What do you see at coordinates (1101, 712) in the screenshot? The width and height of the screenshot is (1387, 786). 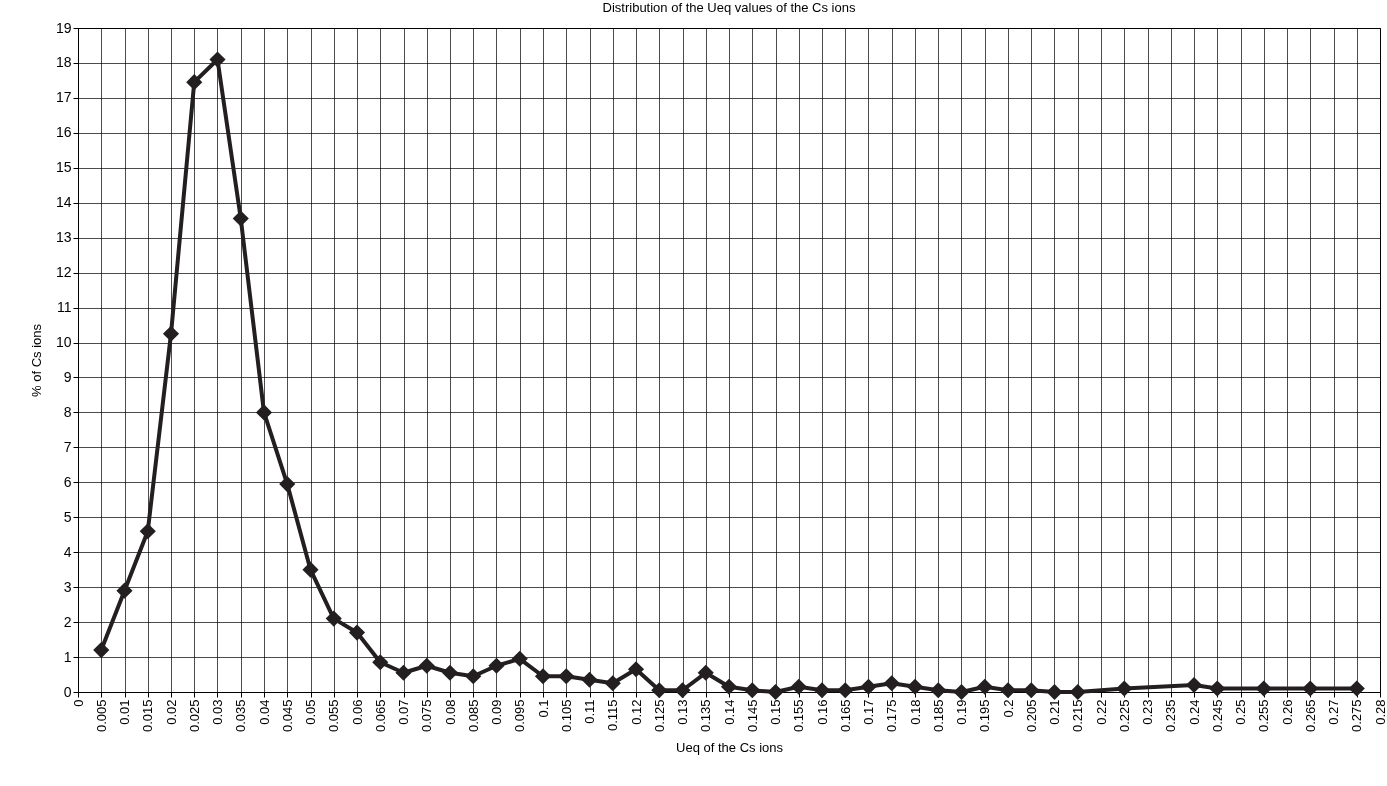 I see `x-tick-label: 0.22` at bounding box center [1101, 712].